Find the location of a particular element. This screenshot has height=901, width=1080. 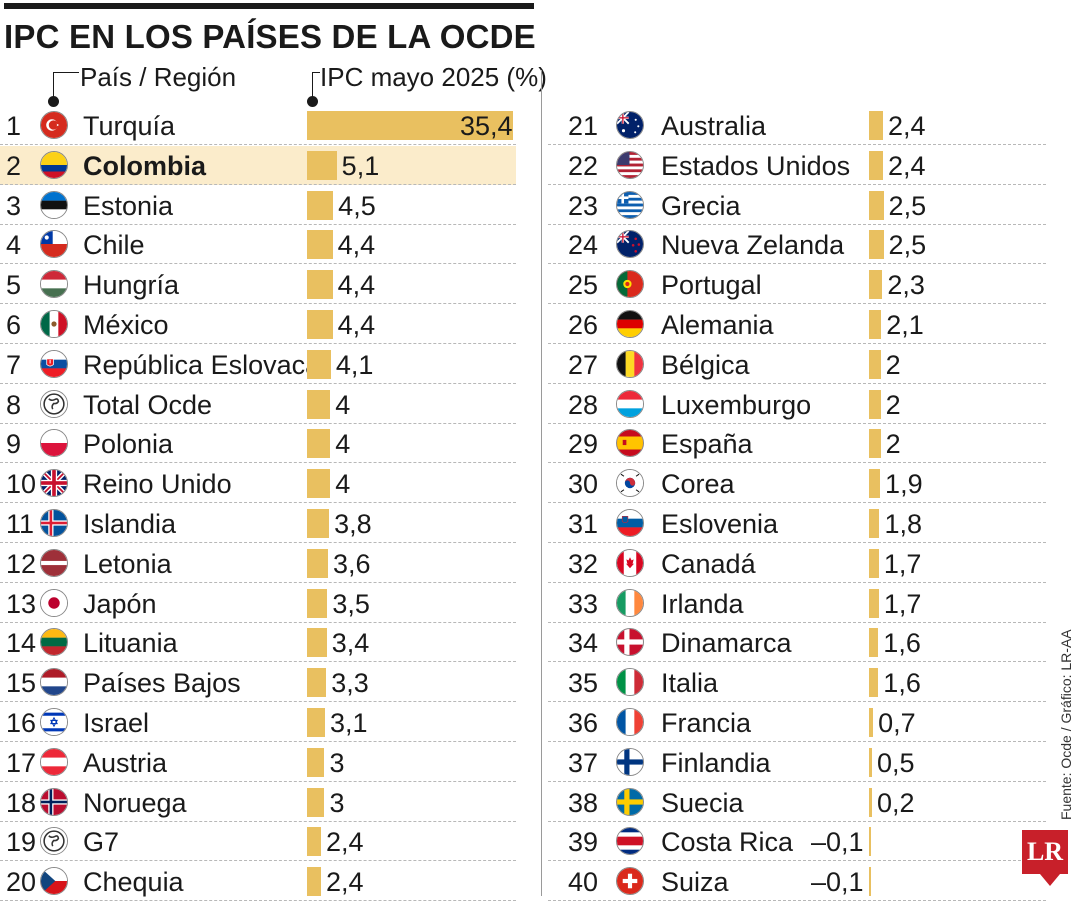

greece-flag-icon is located at coordinates (630, 204).